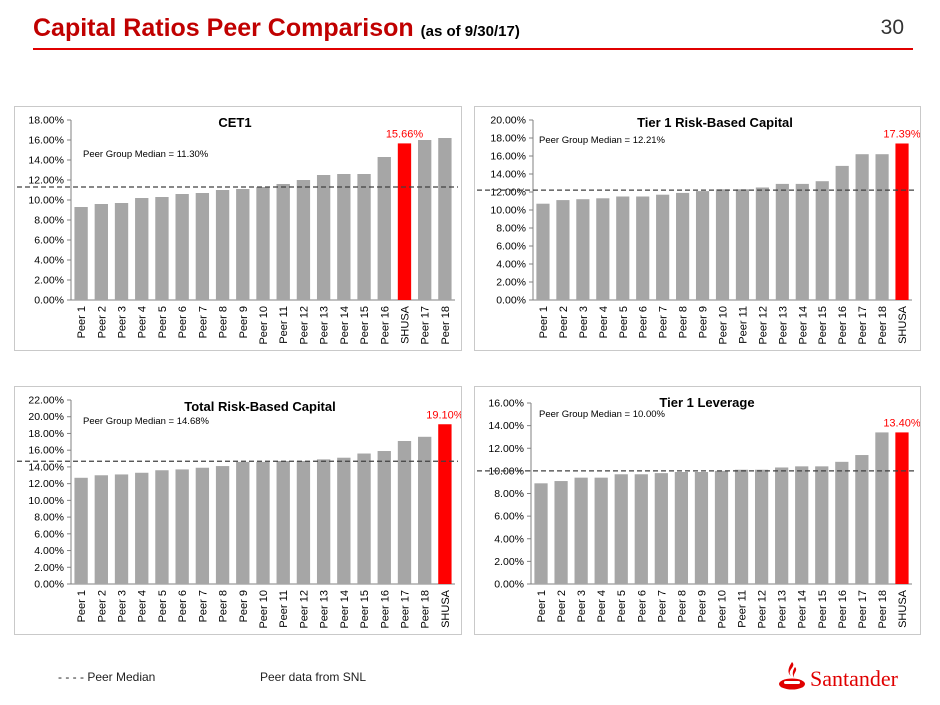 This screenshot has height=705, width=940. Describe the element at coordinates (49, 281) in the screenshot. I see `chart1-ytick-label: 2.00%` at that location.